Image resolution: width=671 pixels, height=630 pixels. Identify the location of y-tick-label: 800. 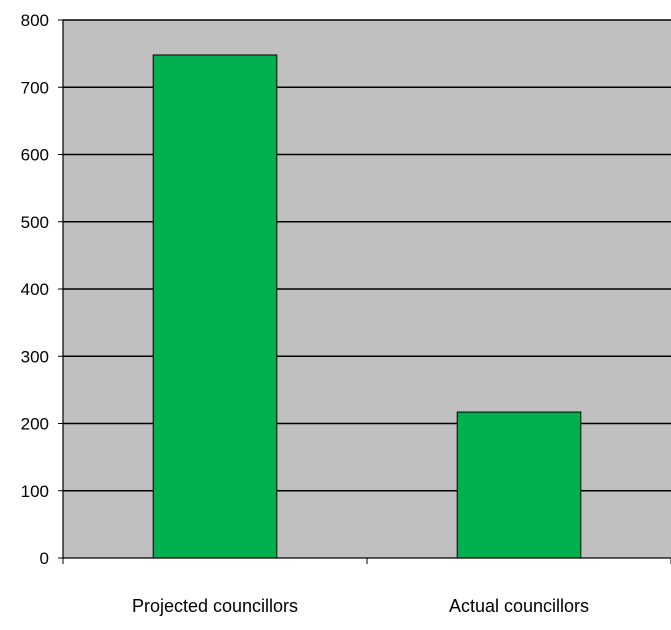
(35, 20).